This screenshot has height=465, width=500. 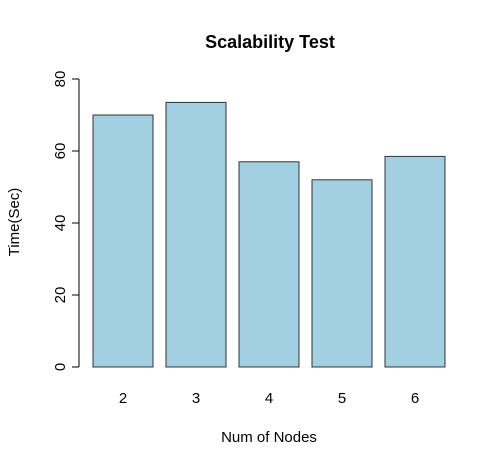 What do you see at coordinates (123, 398) in the screenshot?
I see `x-tick-label: 2` at bounding box center [123, 398].